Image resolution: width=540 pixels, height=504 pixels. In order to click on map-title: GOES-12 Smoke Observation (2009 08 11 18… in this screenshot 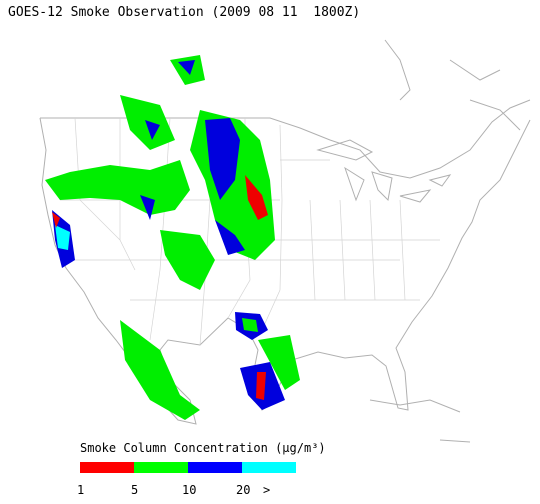, I will do `click(184, 12)`.